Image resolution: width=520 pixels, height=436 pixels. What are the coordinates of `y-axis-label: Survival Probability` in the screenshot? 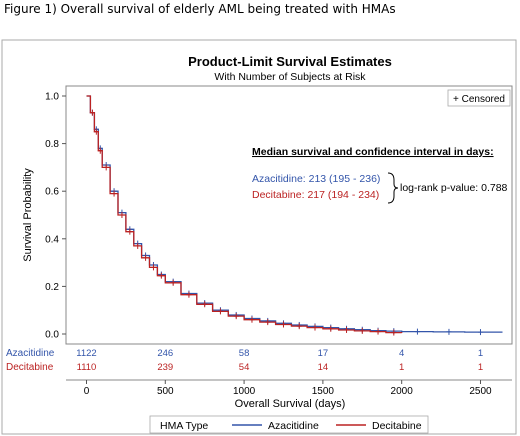 It's located at (28, 215).